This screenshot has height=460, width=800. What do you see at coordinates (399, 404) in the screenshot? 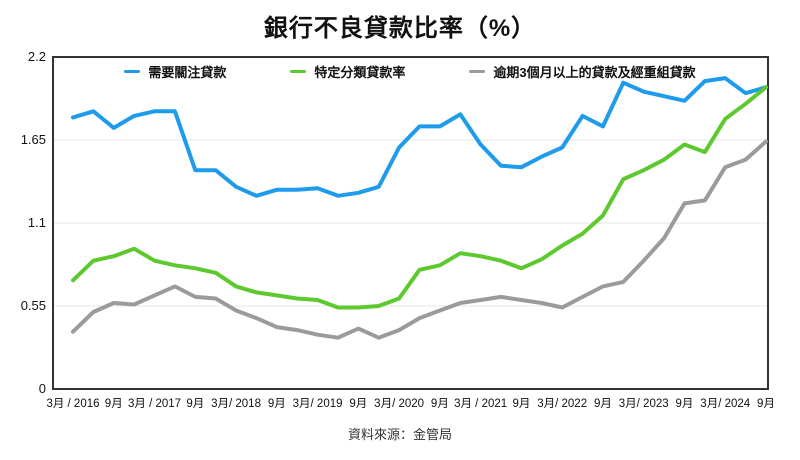
I see `x-axis-tick-label: 3月/ 2020` at bounding box center [399, 404].